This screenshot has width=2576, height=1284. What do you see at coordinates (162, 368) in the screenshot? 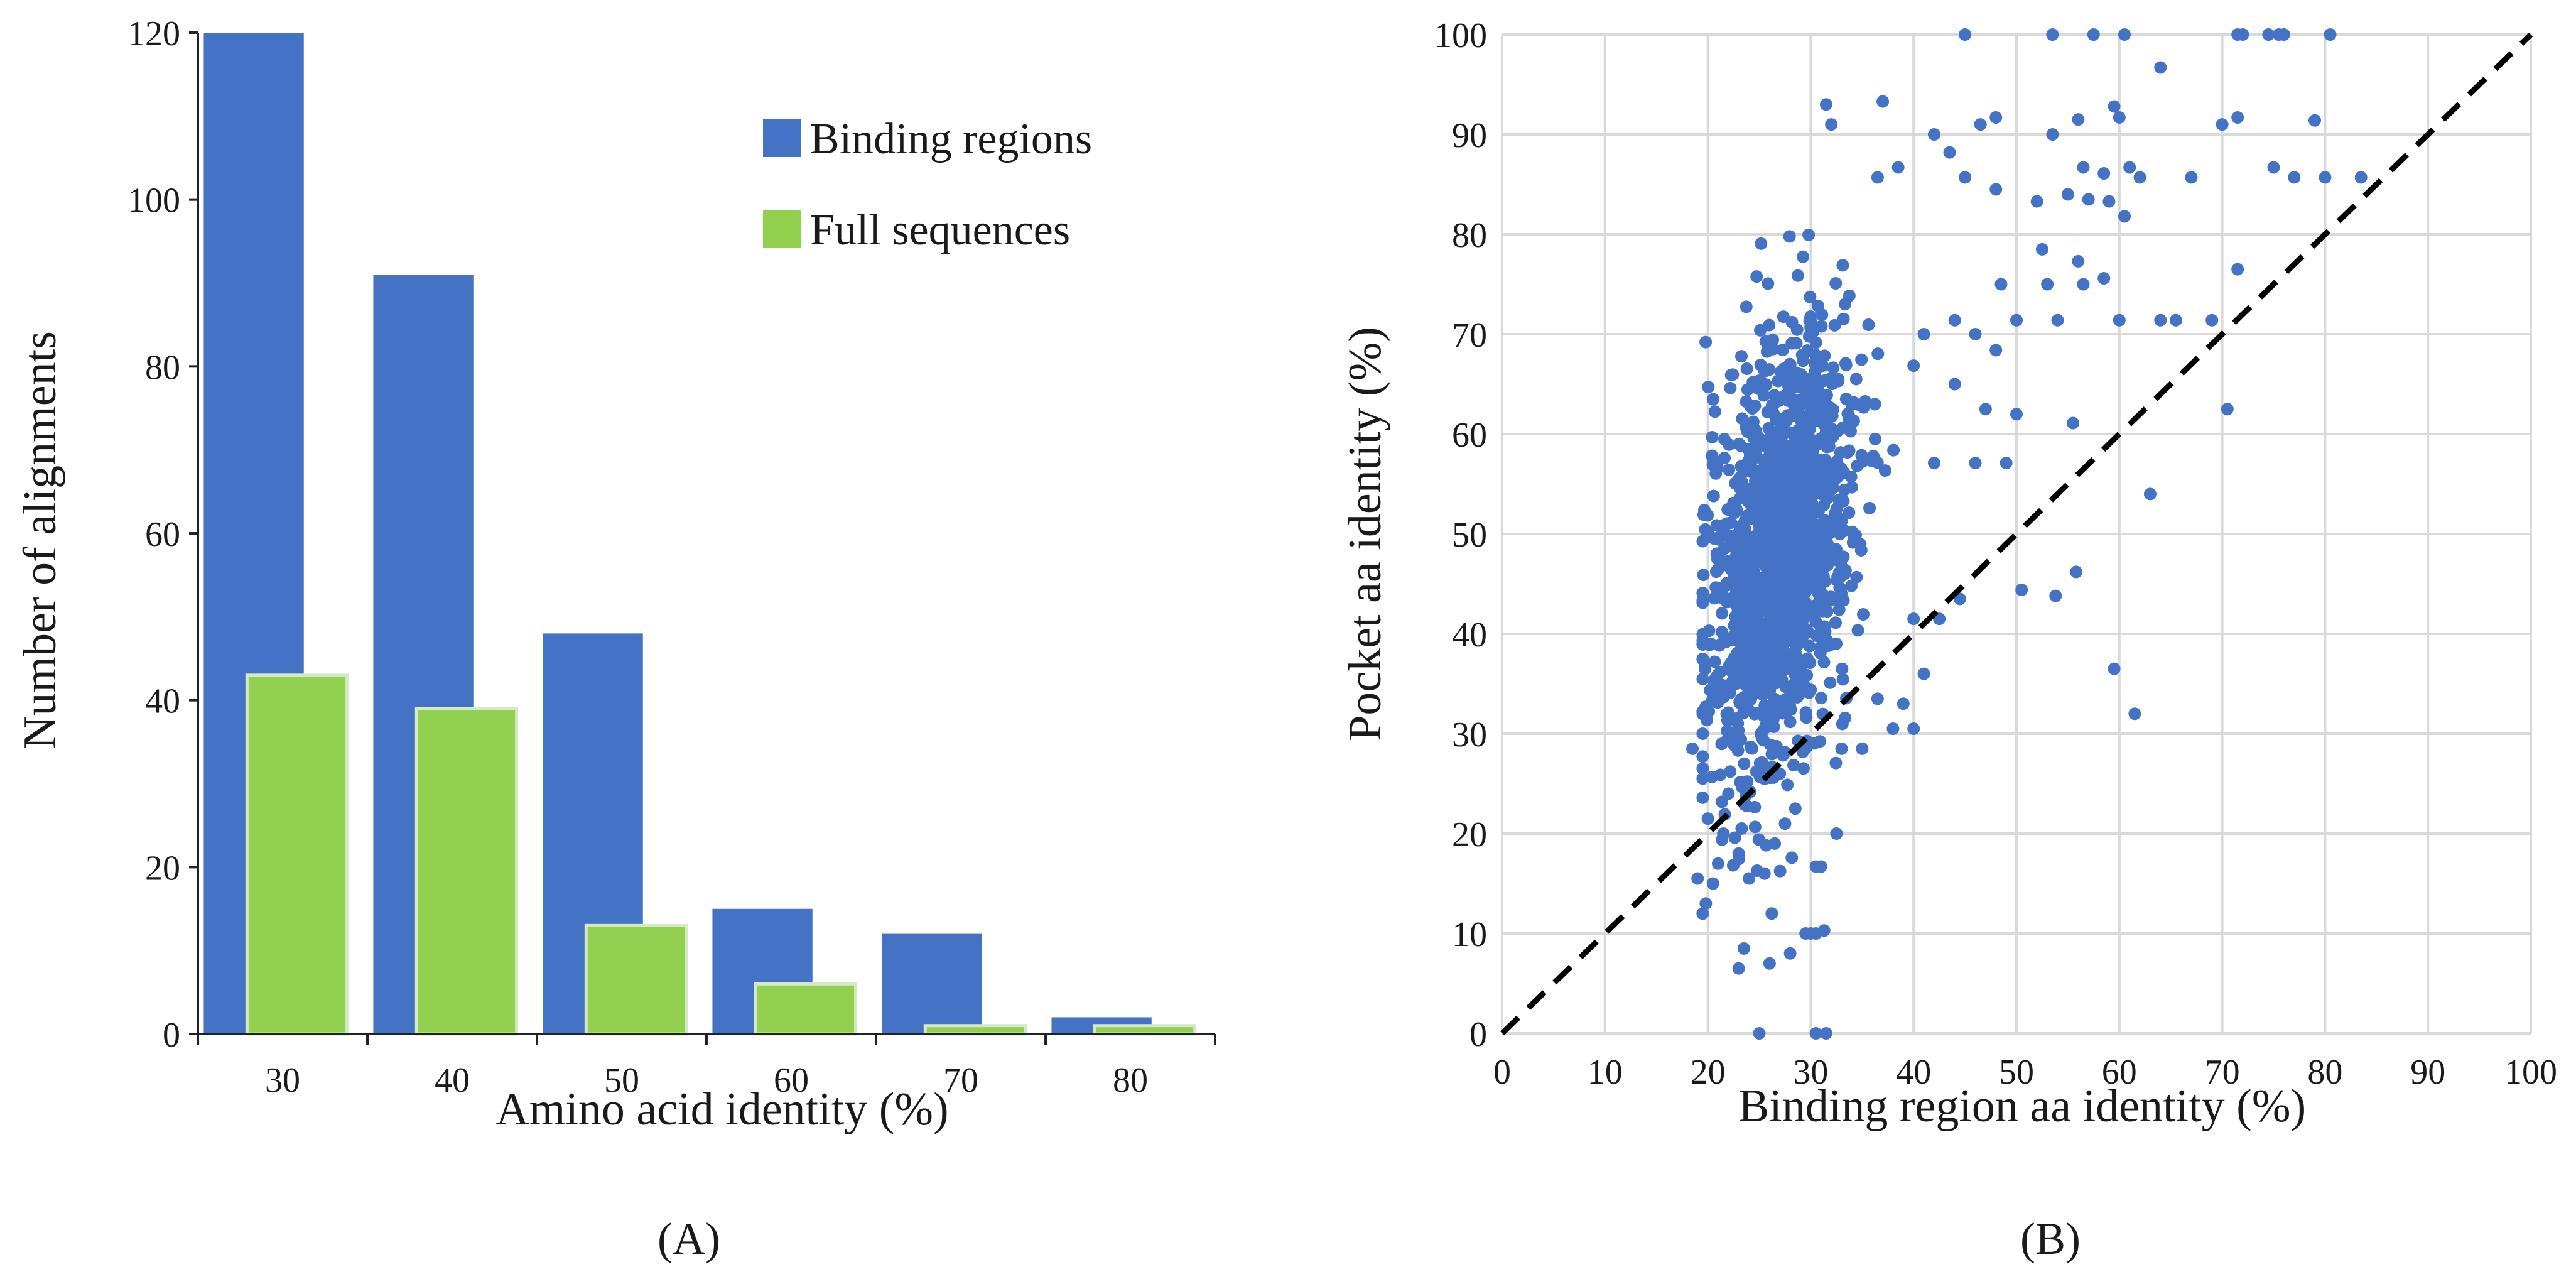
I see `bar-chart-y-tick-label: 80` at bounding box center [162, 368].